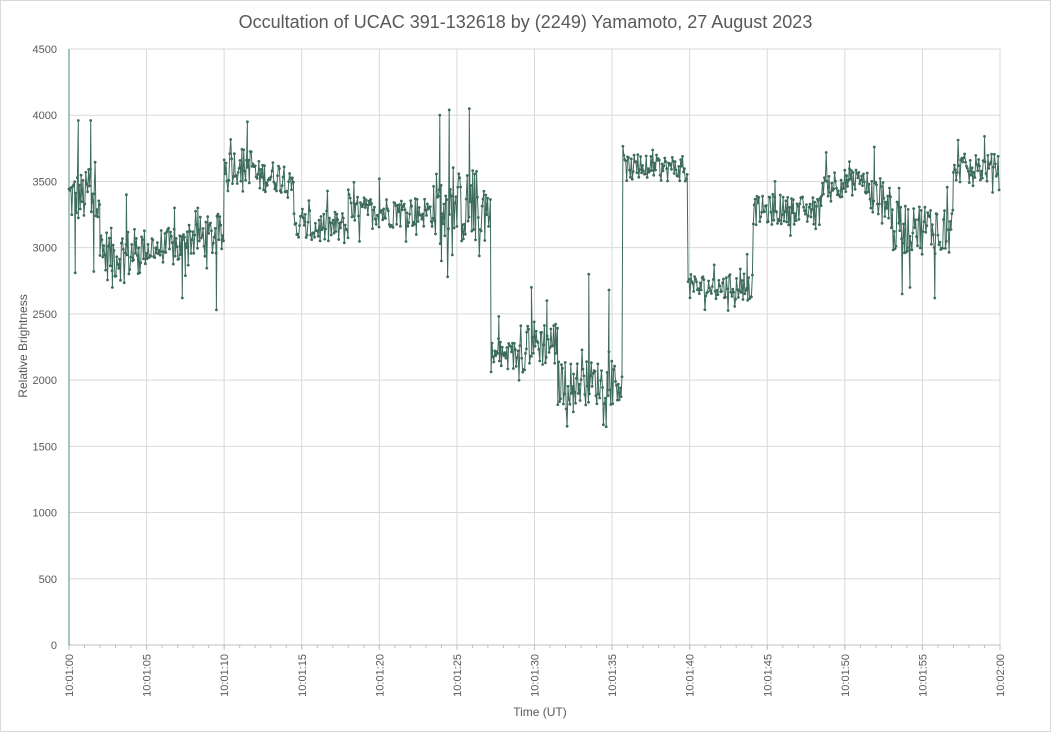 Image resolution: width=1051 pixels, height=732 pixels. What do you see at coordinates (54, 646) in the screenshot?
I see `y-tick-label: 0` at bounding box center [54, 646].